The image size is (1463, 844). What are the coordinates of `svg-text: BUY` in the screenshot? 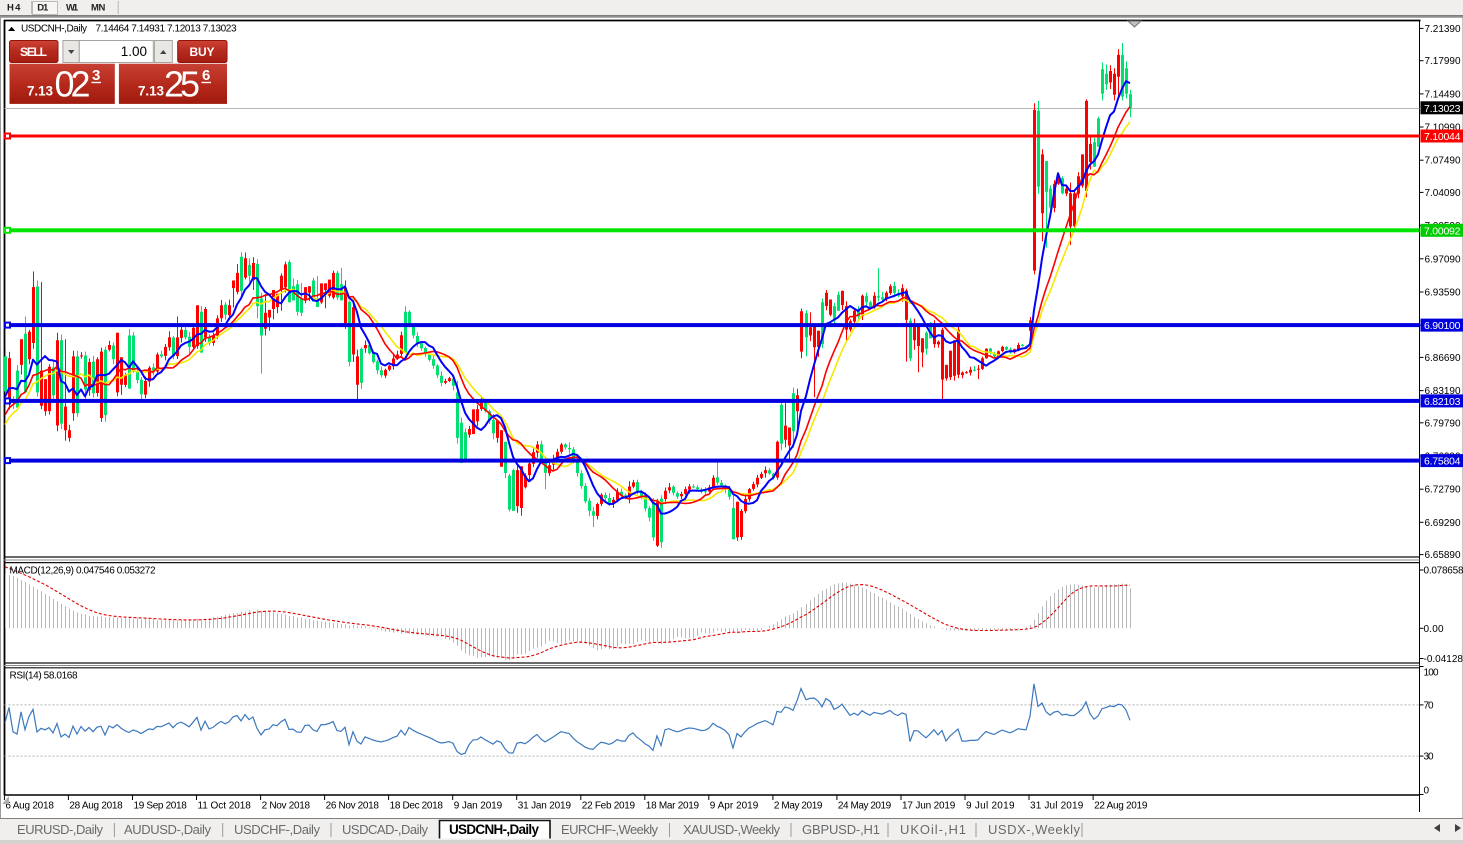 It's located at (202, 52).